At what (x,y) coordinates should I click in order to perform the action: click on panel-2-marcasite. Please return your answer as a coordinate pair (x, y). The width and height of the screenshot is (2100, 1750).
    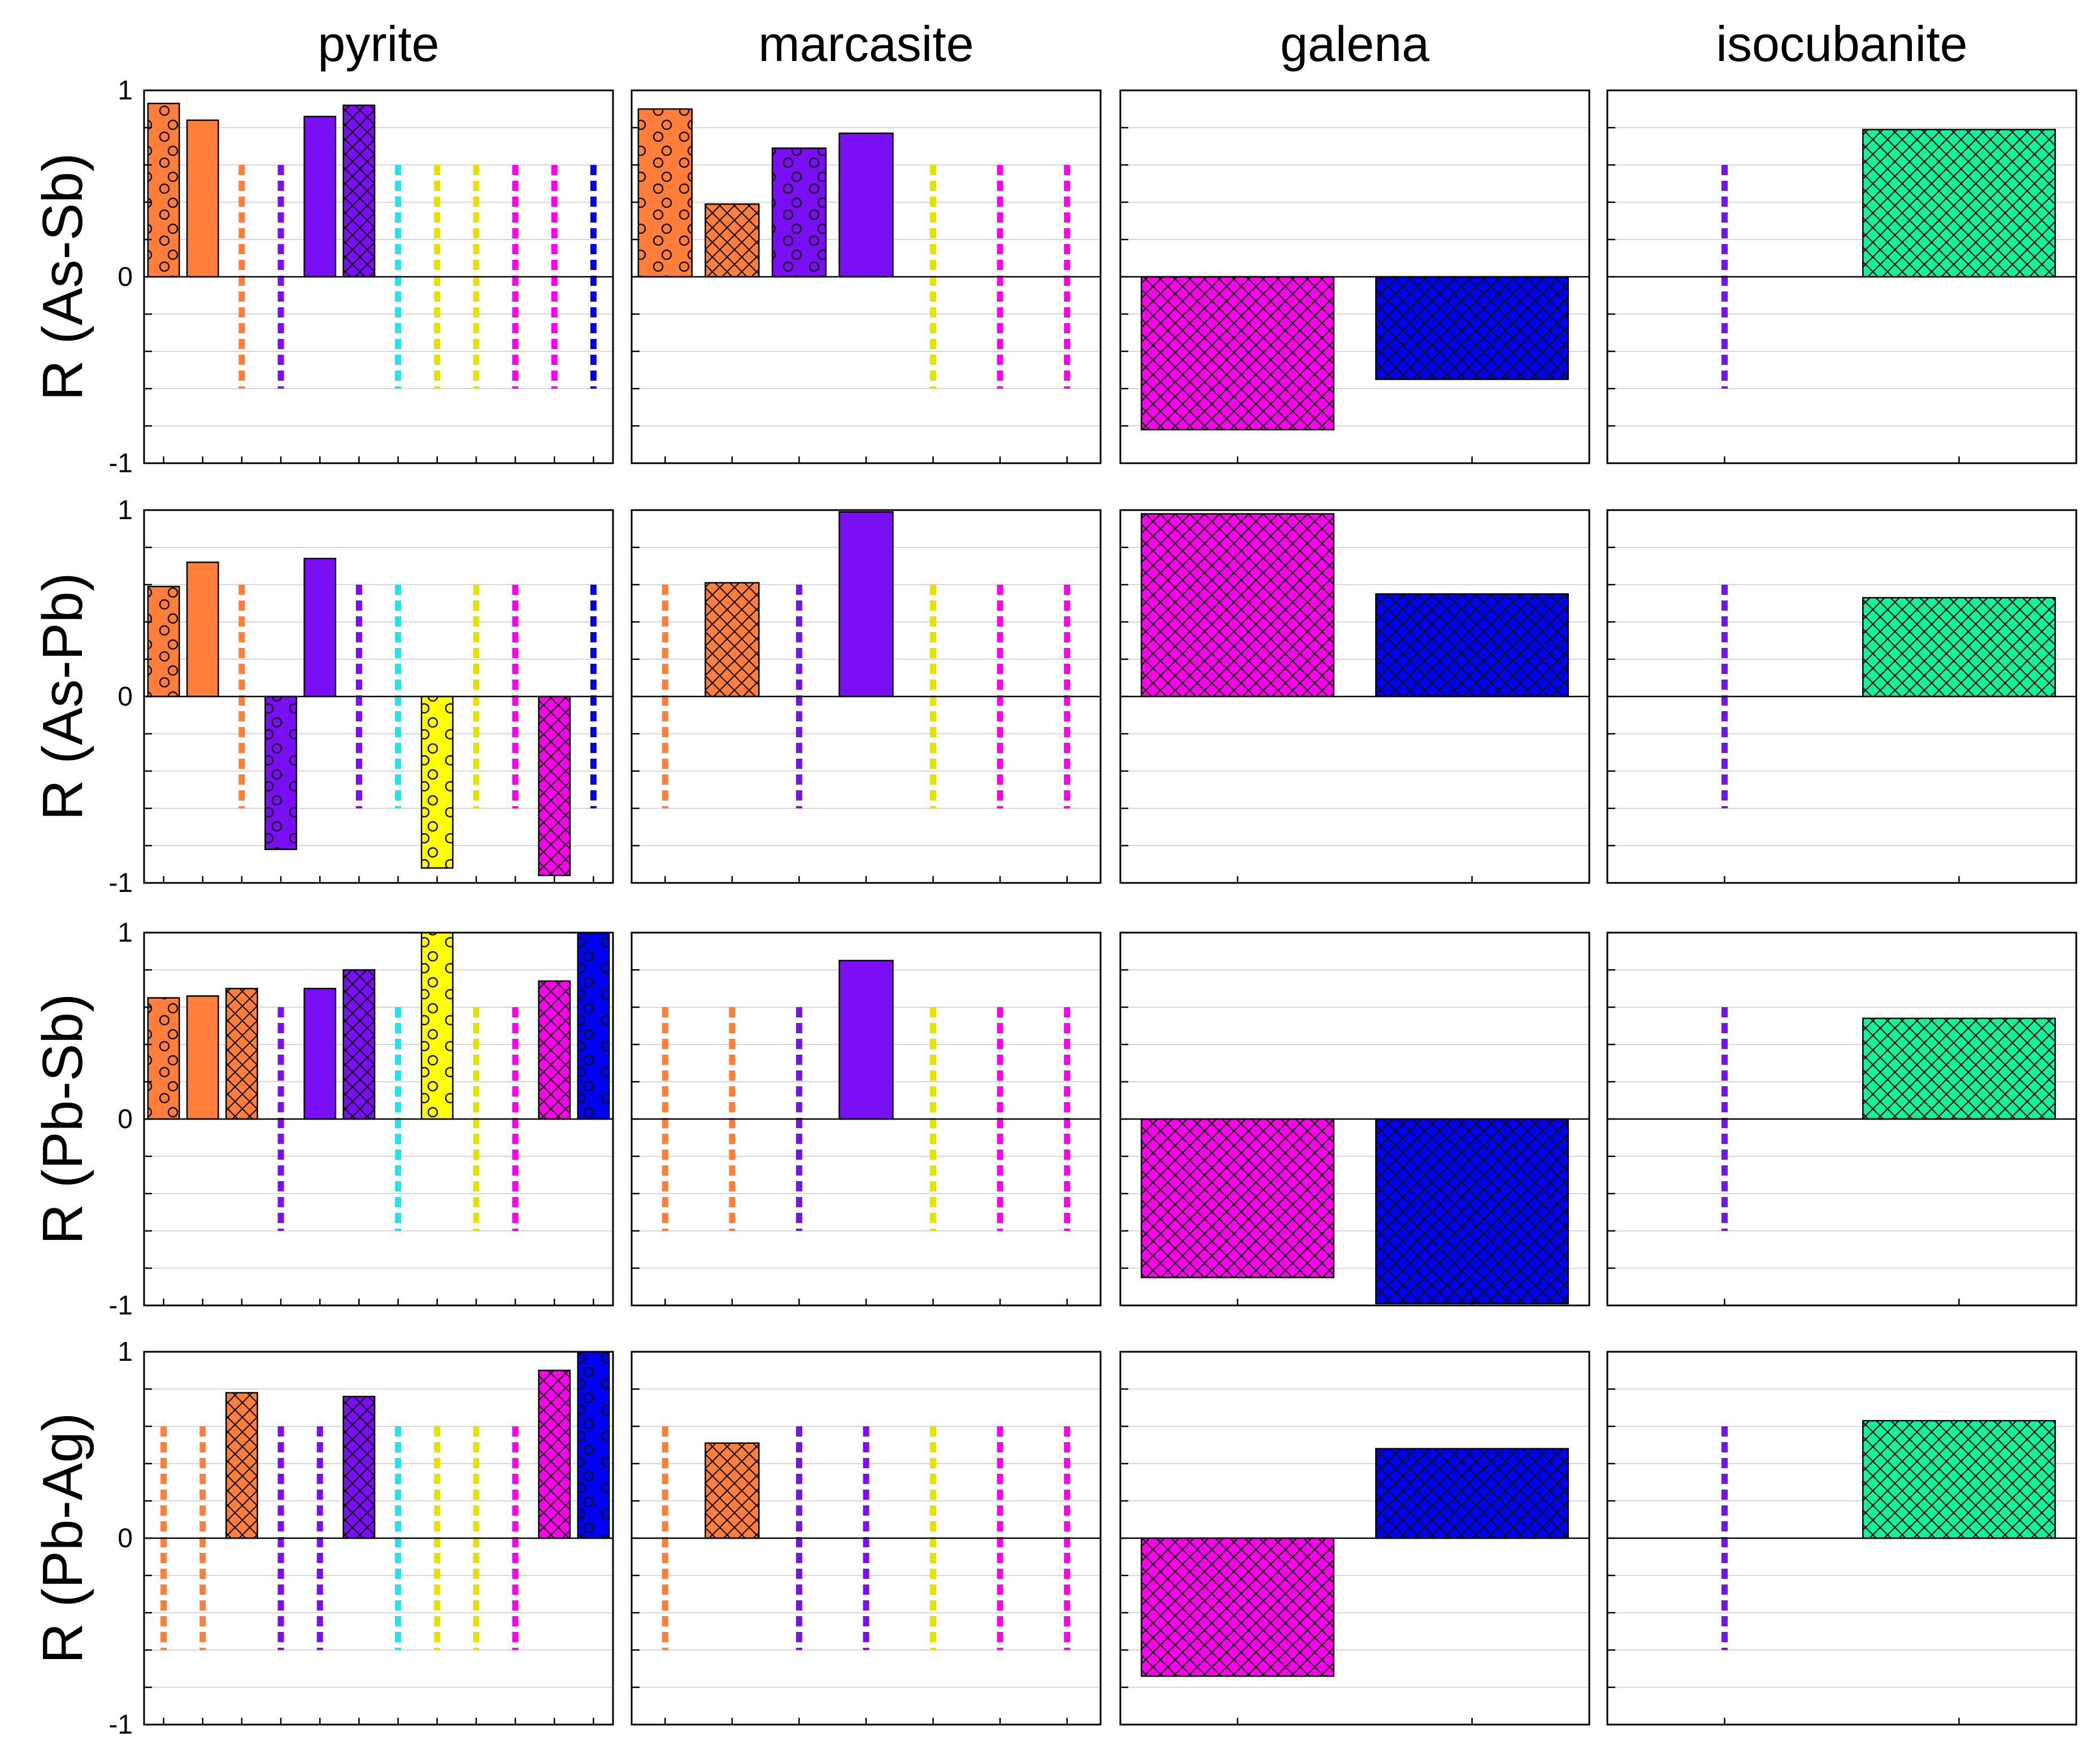
    Looking at the image, I should click on (866, 696).